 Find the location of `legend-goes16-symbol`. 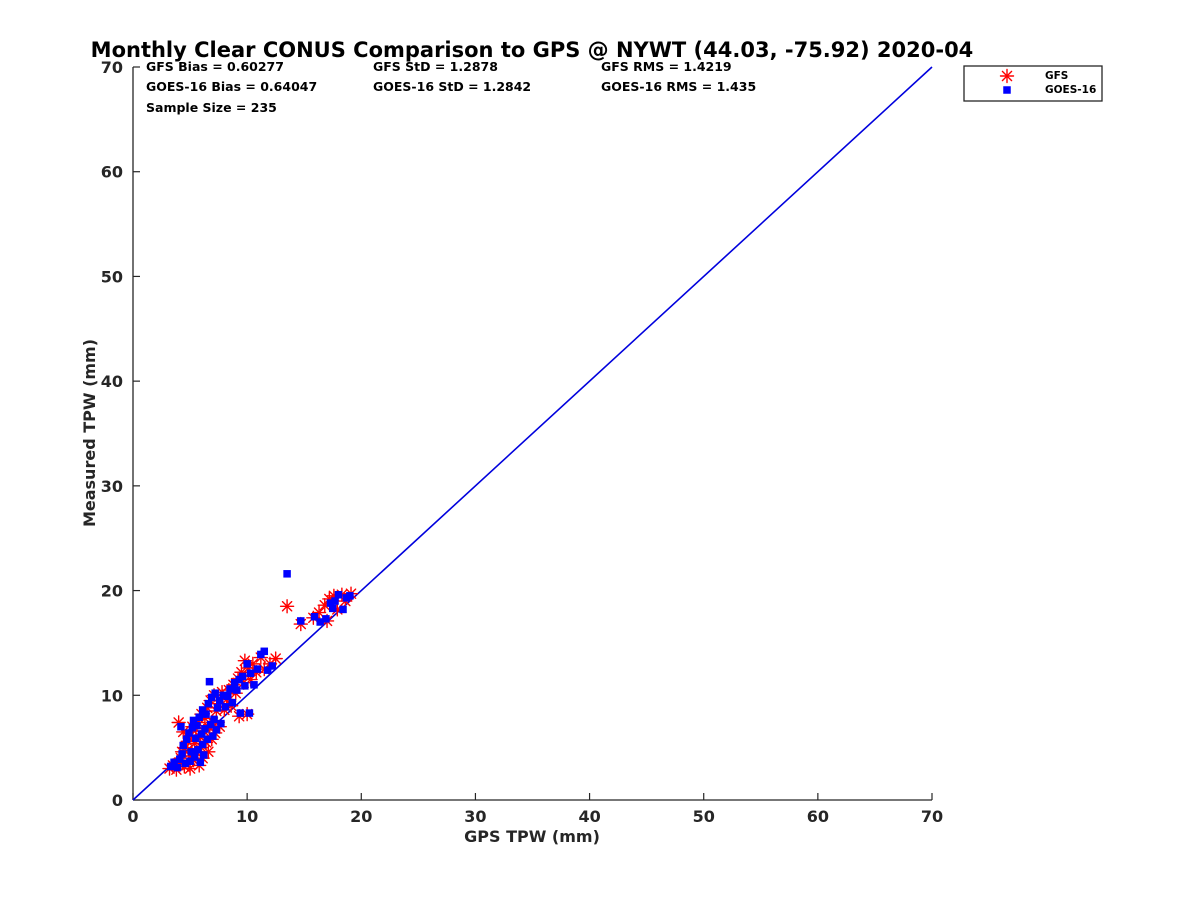

legend-goes16-symbol is located at coordinates (1007, 90).